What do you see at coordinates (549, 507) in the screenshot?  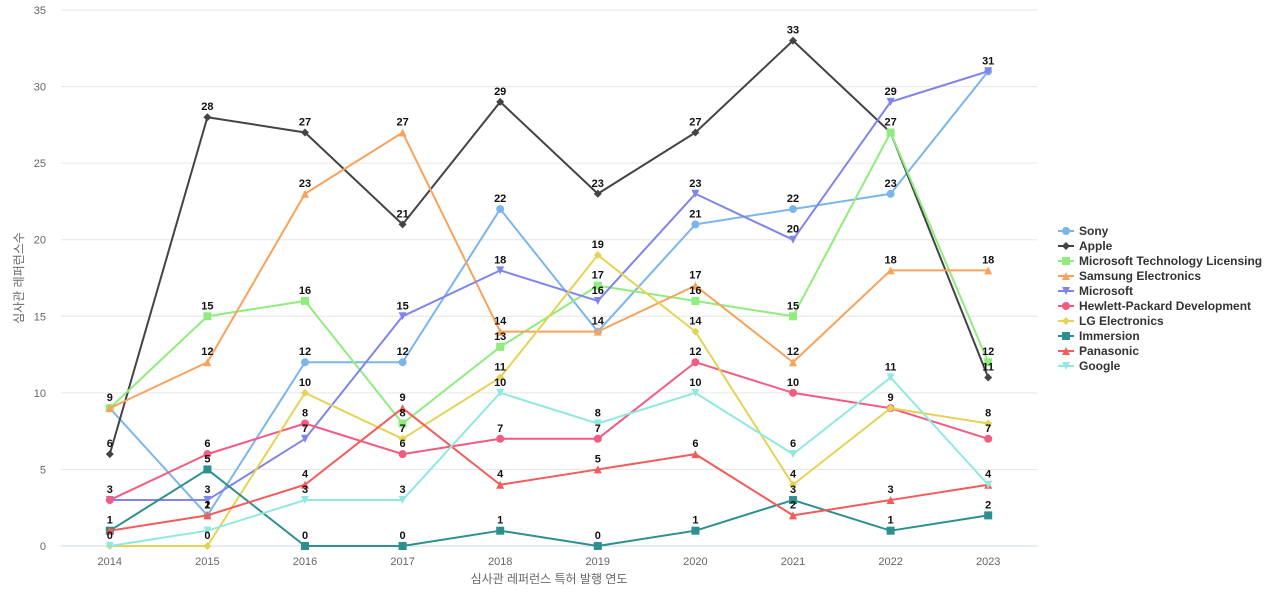 I see `series-line-immersion` at bounding box center [549, 507].